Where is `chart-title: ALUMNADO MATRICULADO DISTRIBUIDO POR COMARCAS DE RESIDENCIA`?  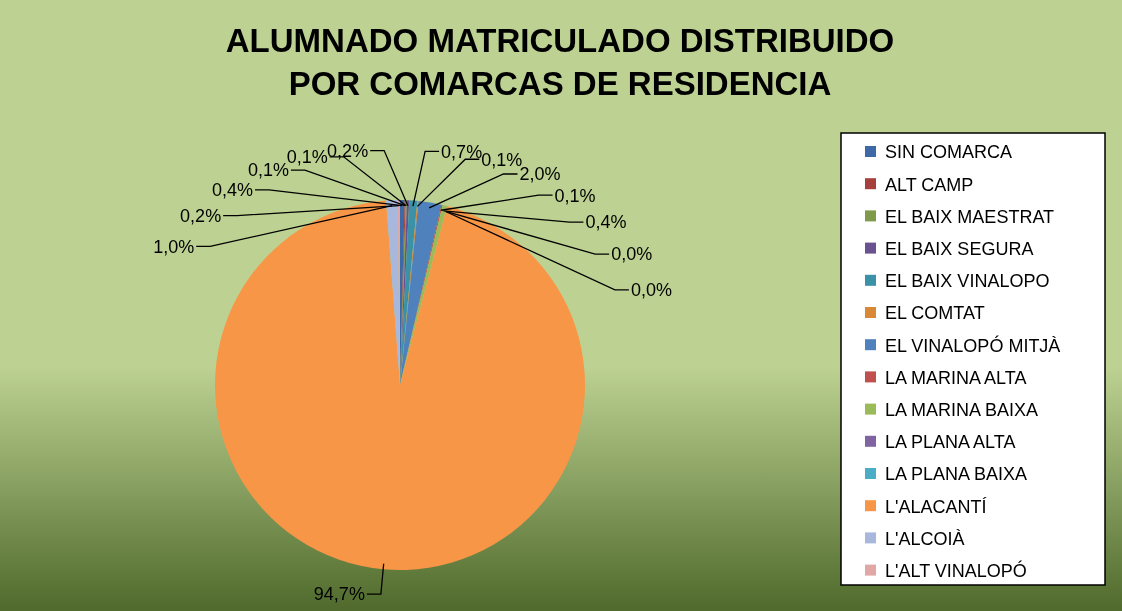 chart-title: ALUMNADO MATRICULADO DISTRIBUIDO POR COMARCAS DE RESIDENCIA is located at coordinates (560, 62).